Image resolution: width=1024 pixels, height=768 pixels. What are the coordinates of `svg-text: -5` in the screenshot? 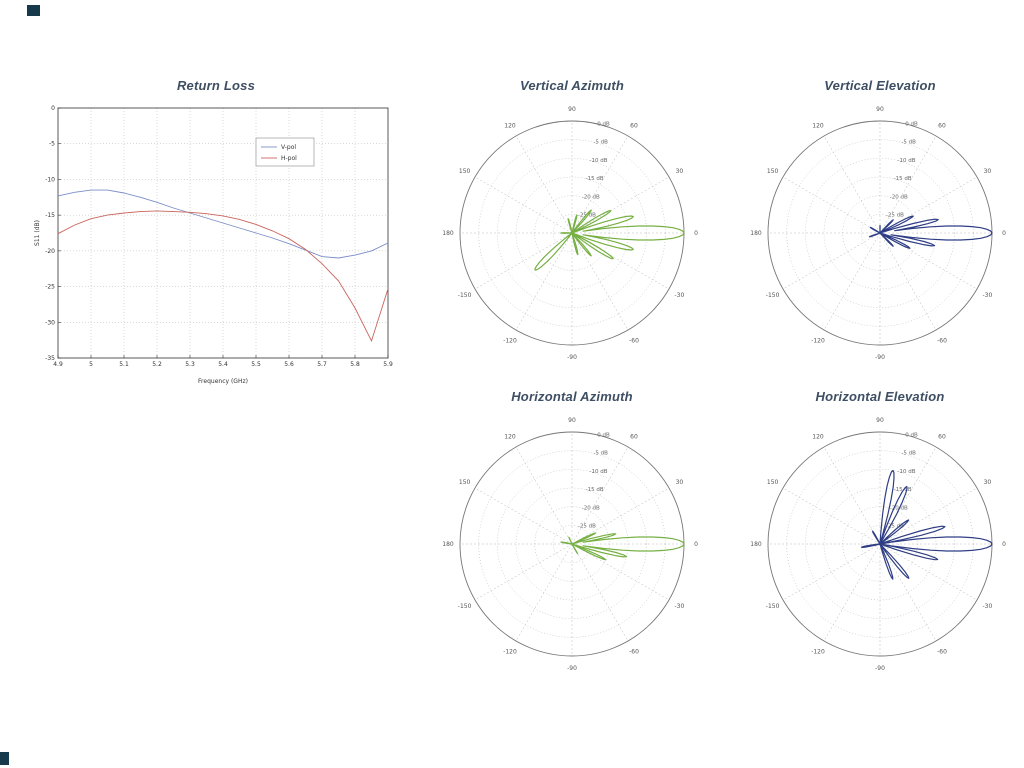 It's located at (52, 144).